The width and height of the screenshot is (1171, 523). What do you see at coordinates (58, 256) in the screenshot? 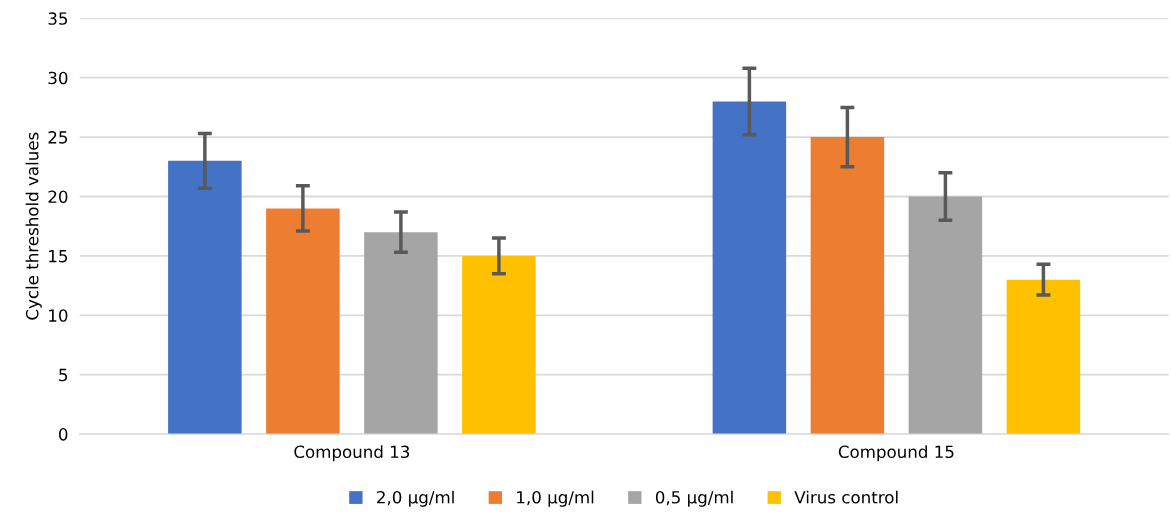
I see `y-tick-label: 15` at bounding box center [58, 256].